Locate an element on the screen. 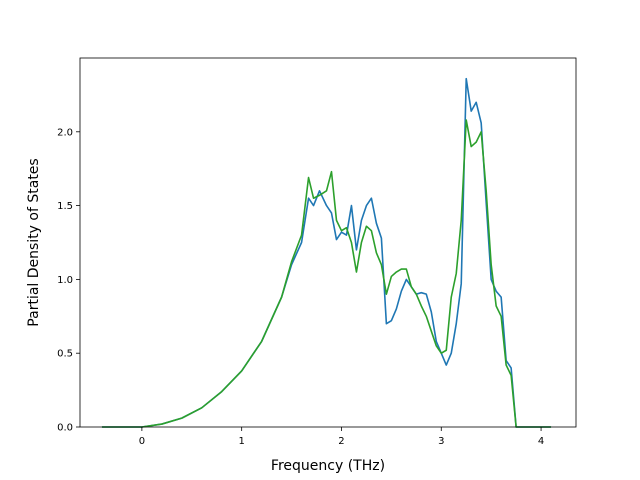 This screenshot has height=480, width=640. y-tick-label: 0.0 is located at coordinates (65, 428).